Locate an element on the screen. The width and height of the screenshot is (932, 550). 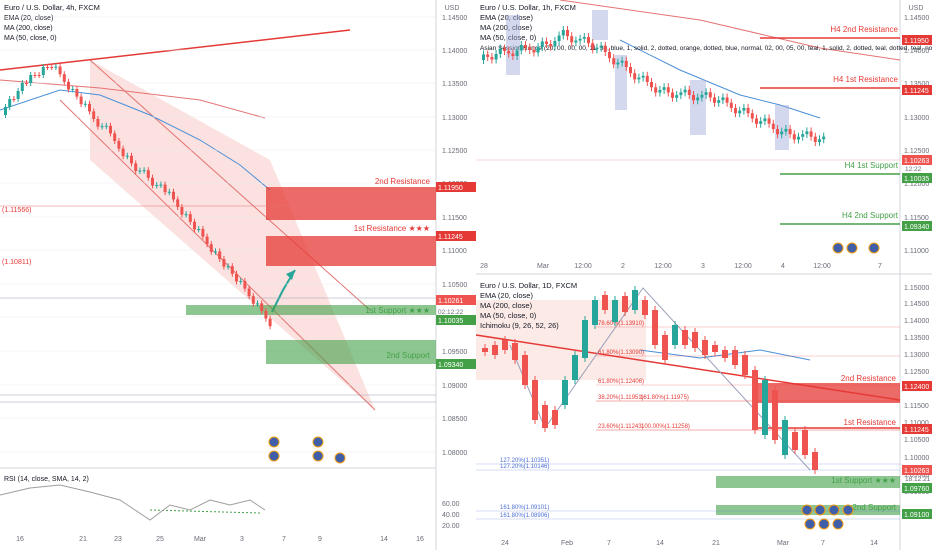
1d-header-2: MA (200, close) is located at coordinates (506, 305).